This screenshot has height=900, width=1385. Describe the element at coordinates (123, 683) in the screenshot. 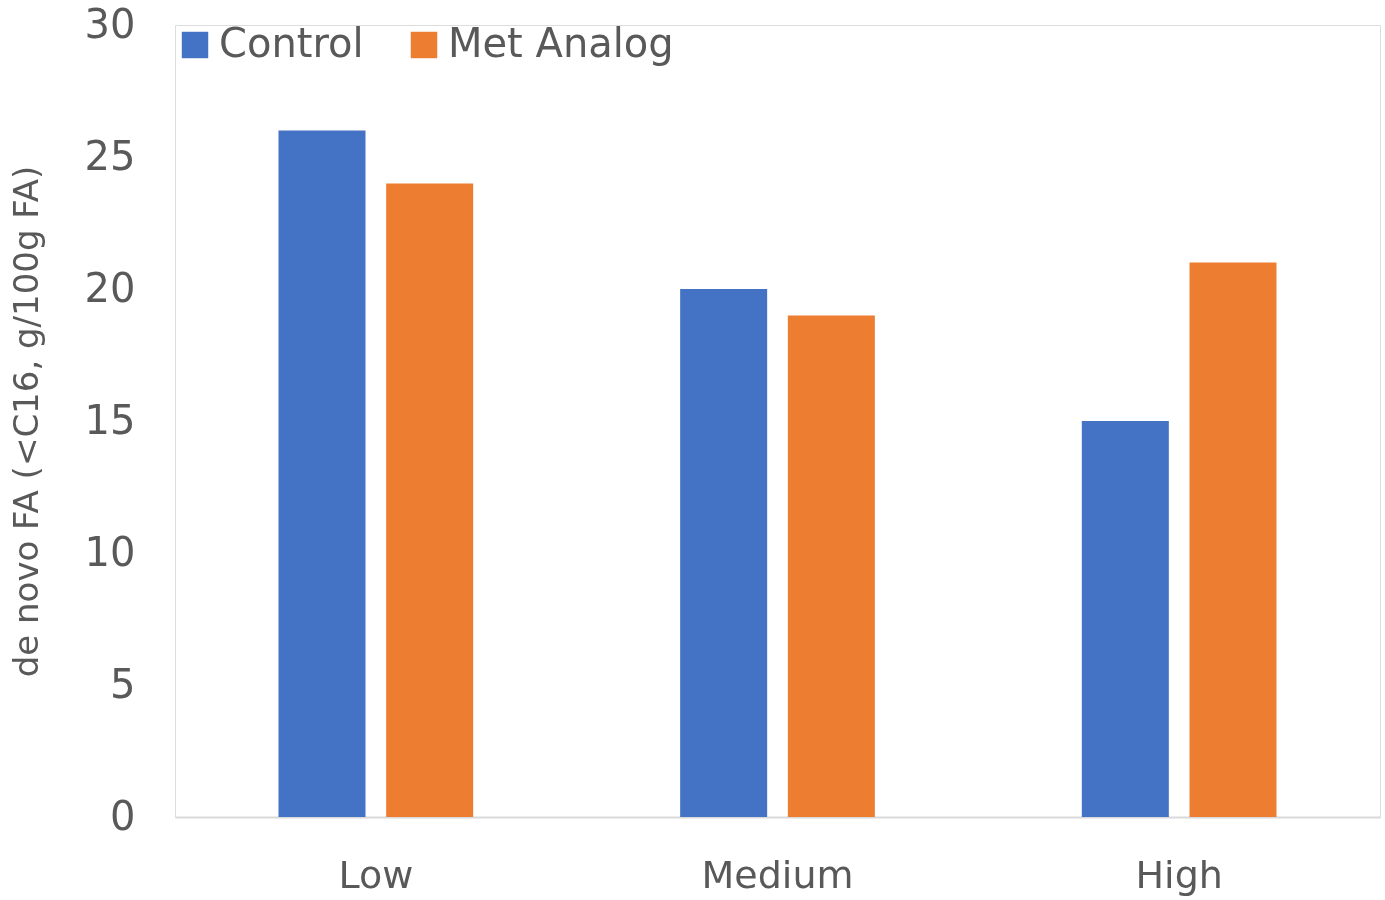

I see `y-tick-label: 5` at that location.